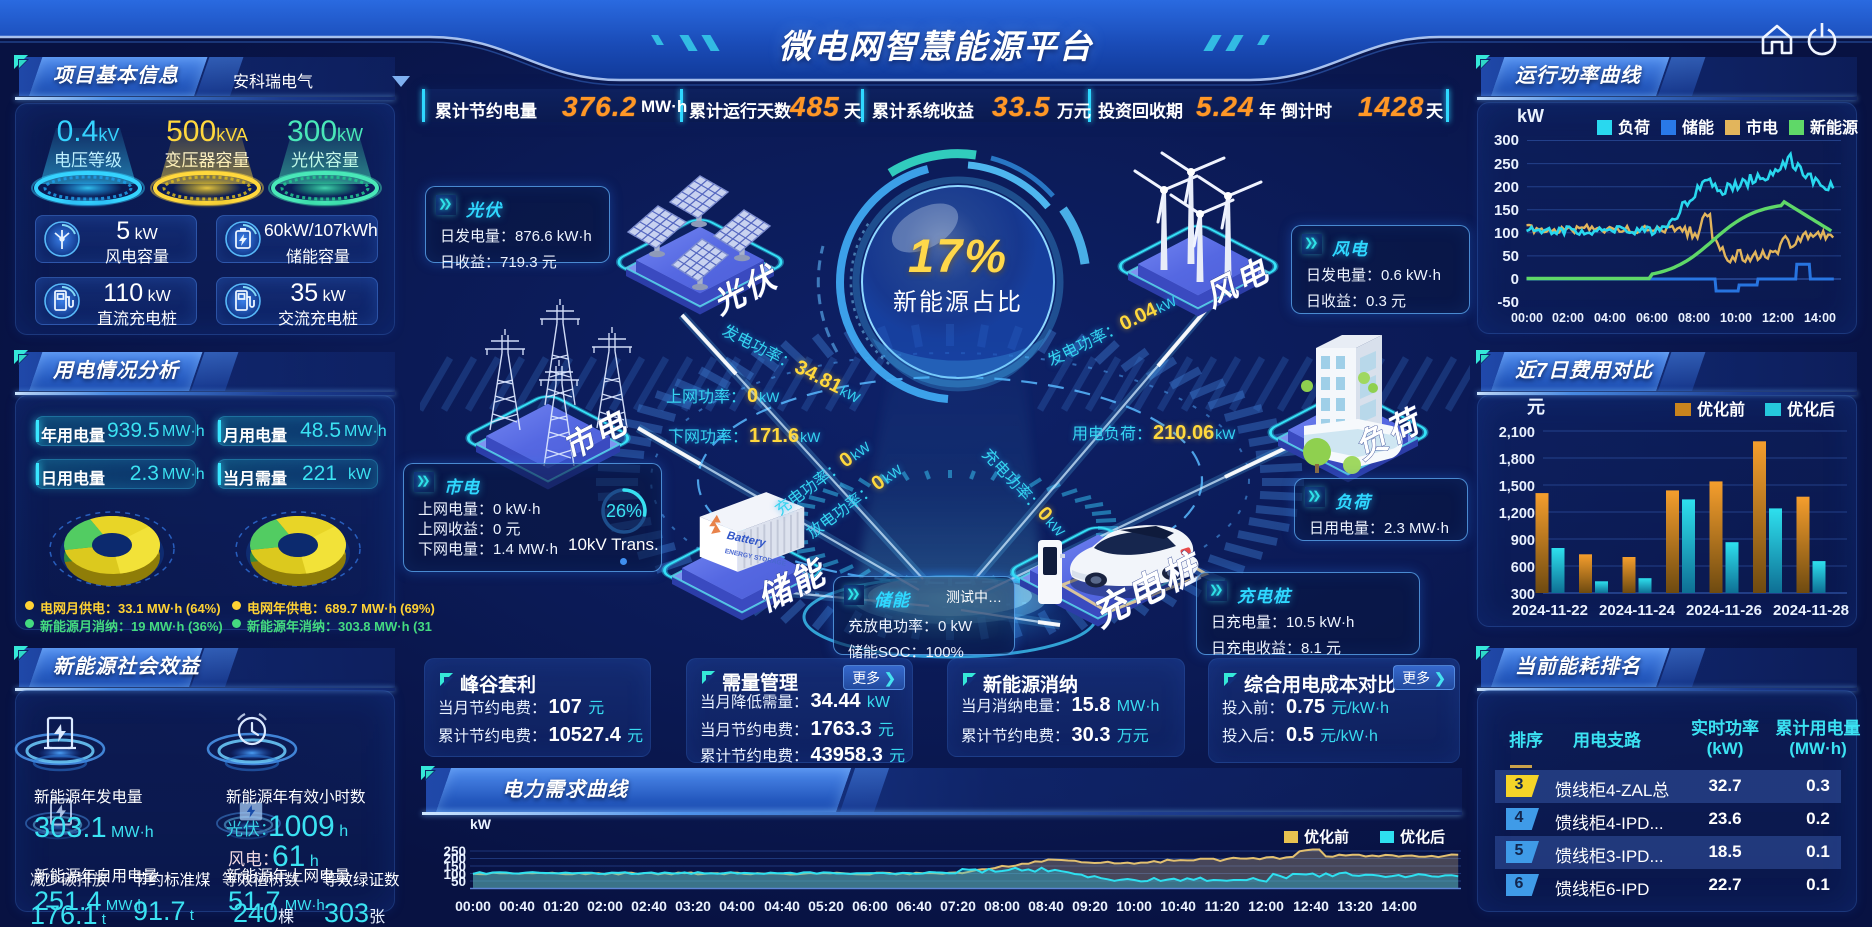 The width and height of the screenshot is (1872, 927). I want to click on svg-text: 01:20, so click(561, 906).